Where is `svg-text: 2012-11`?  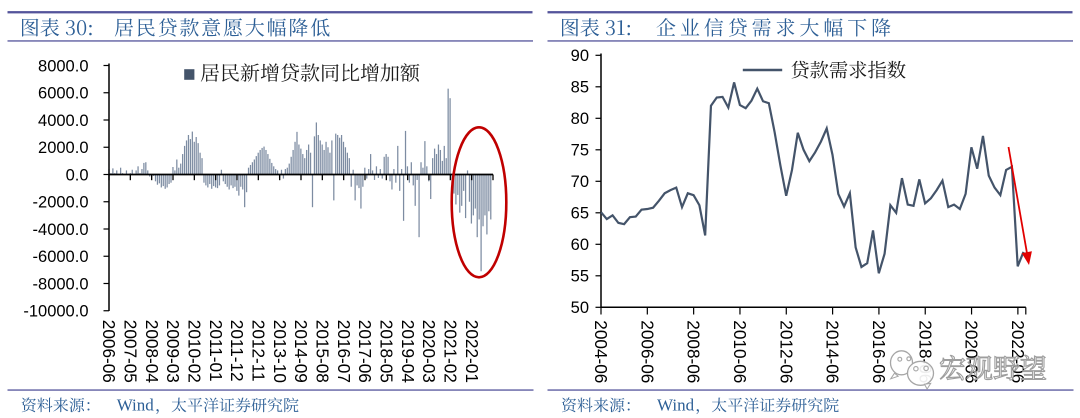
svg-text: 2012-11 is located at coordinates (258, 351).